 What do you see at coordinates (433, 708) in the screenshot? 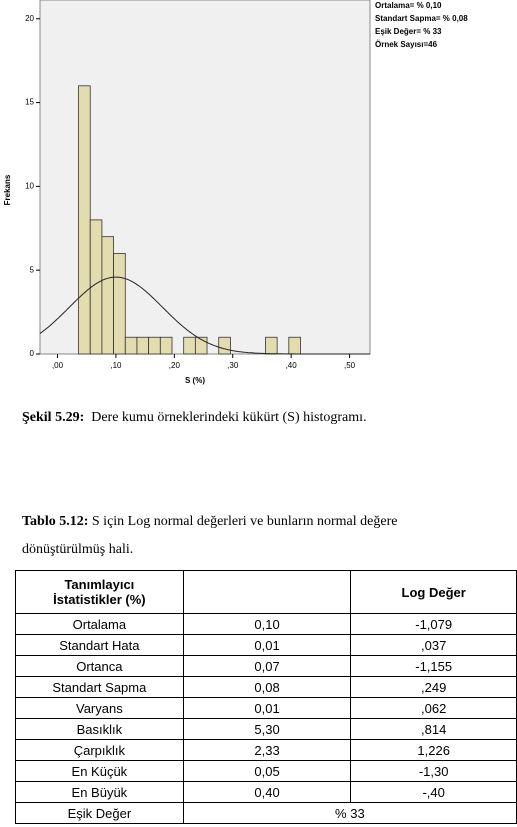
I see `table-cell: ,062` at bounding box center [433, 708].